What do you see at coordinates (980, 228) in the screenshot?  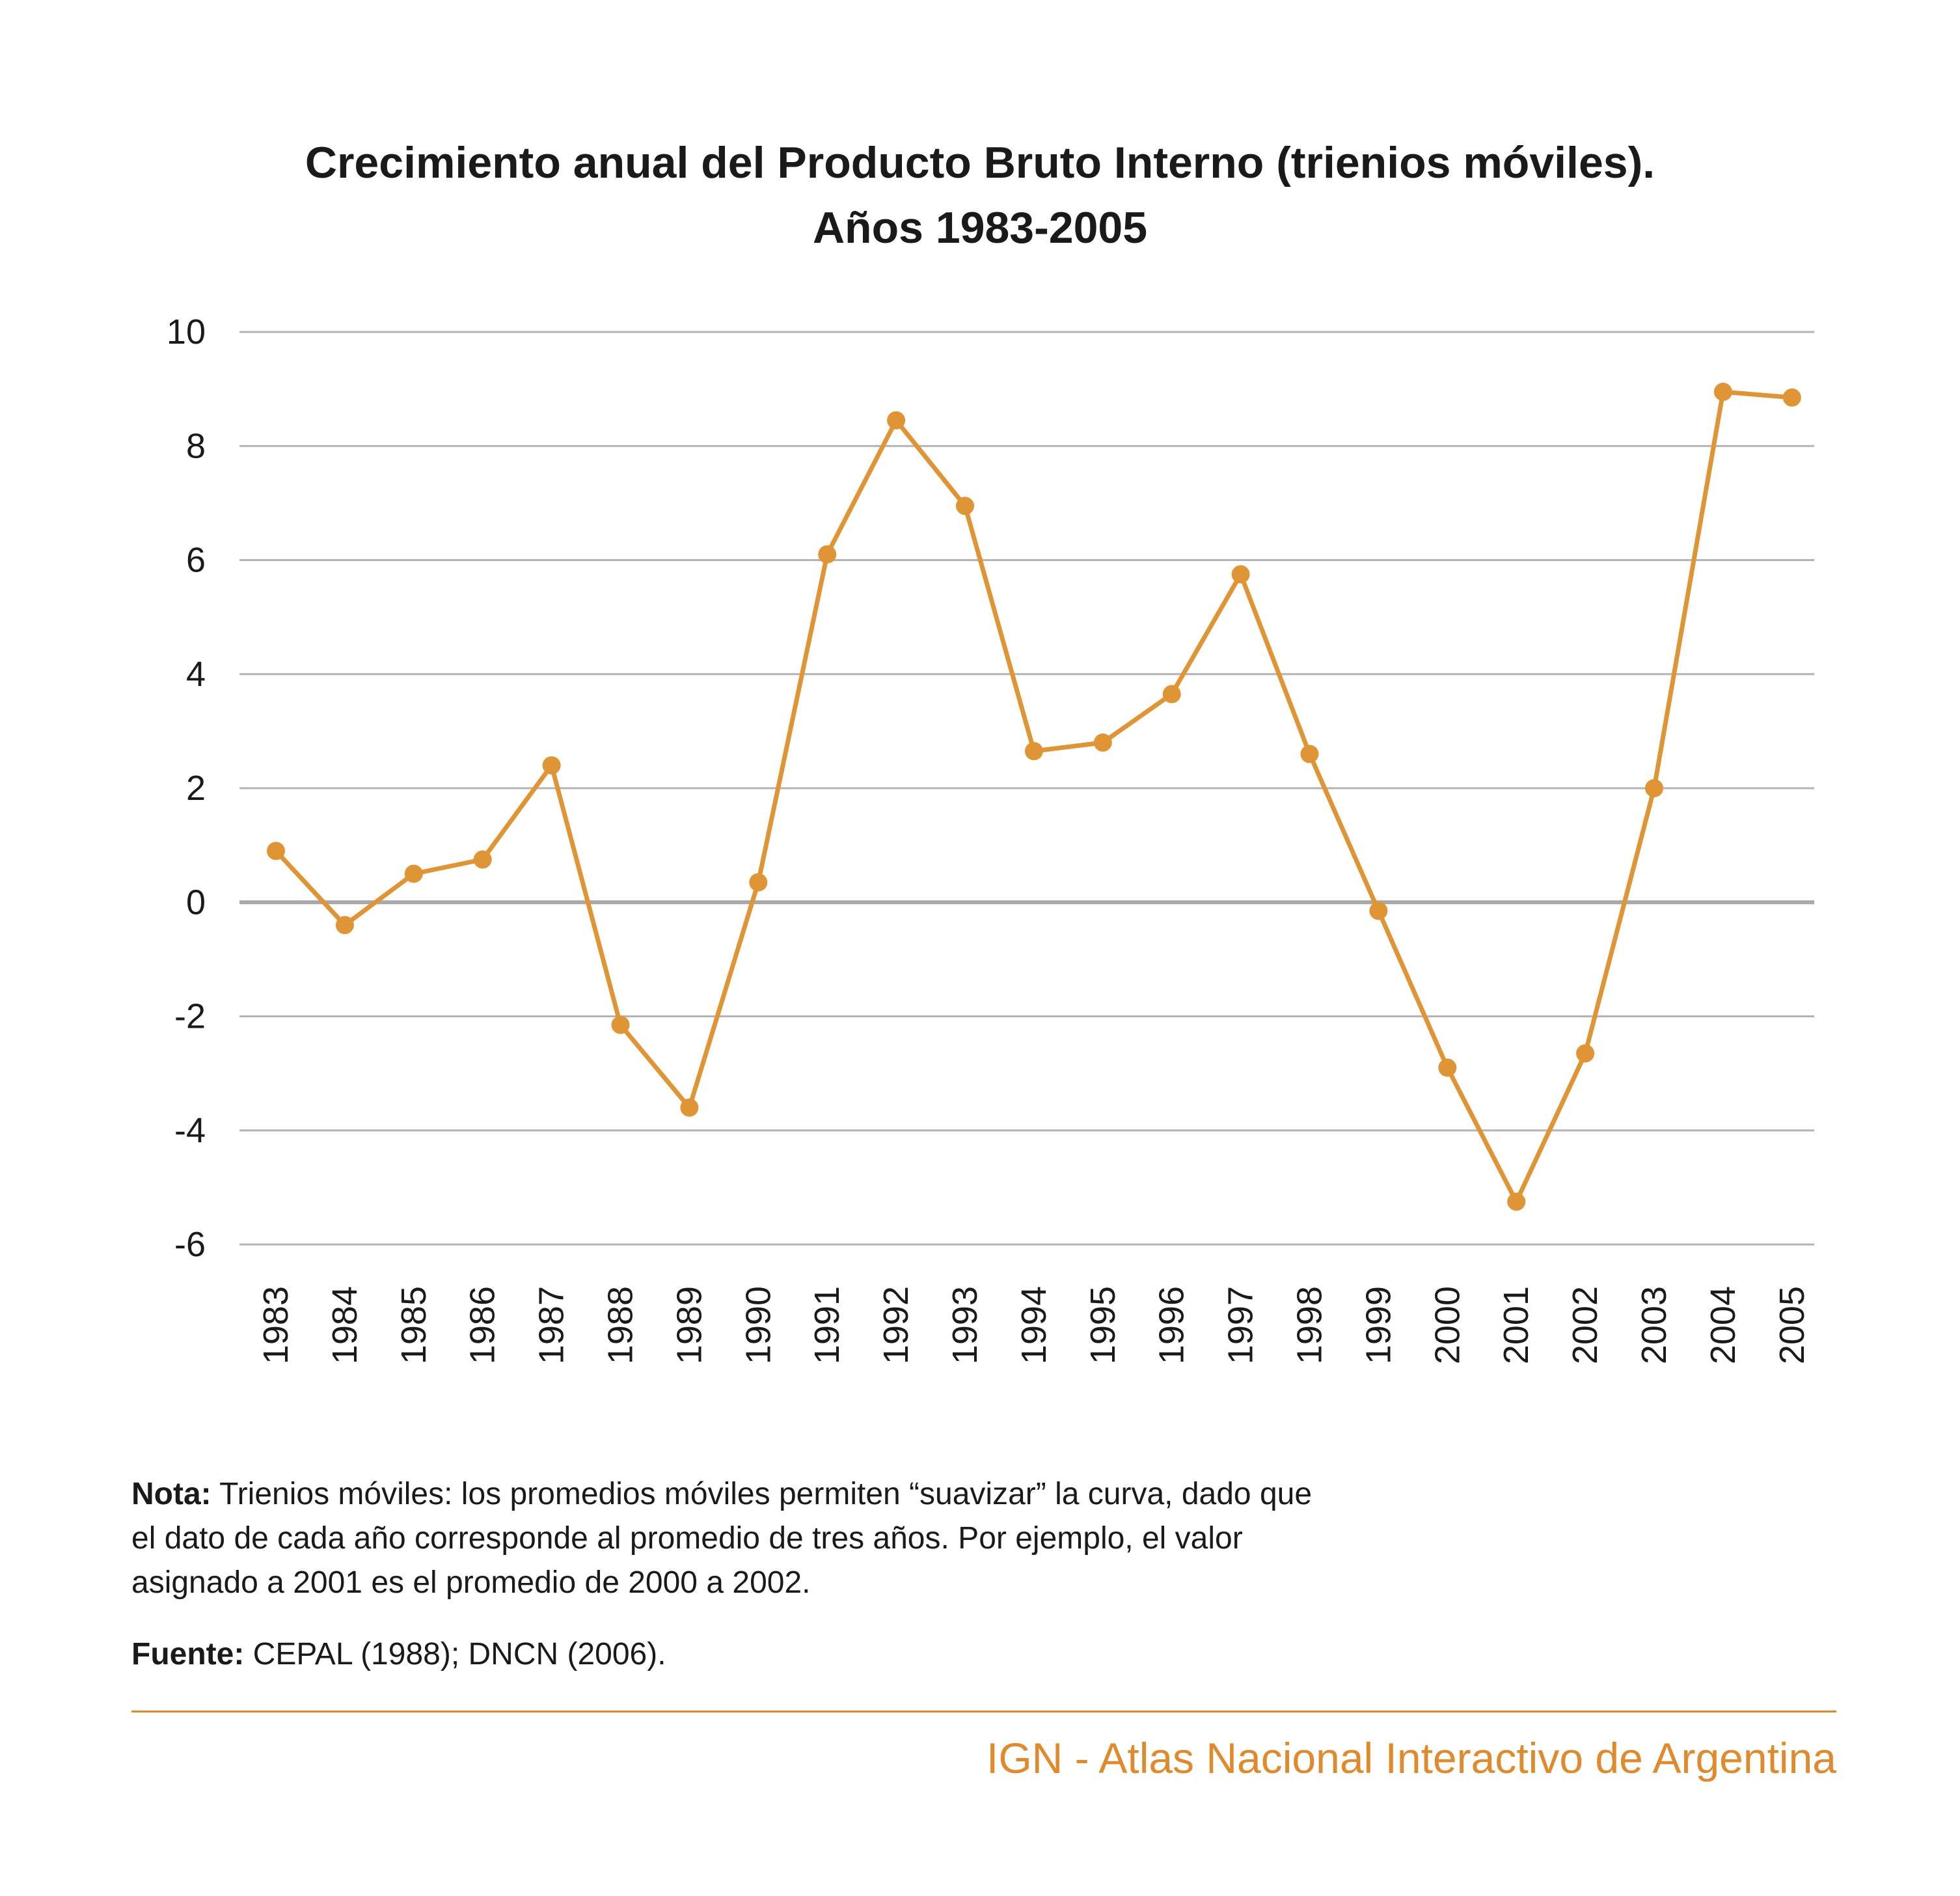 I see `chart-title-line-2: Años 1983-2005` at bounding box center [980, 228].